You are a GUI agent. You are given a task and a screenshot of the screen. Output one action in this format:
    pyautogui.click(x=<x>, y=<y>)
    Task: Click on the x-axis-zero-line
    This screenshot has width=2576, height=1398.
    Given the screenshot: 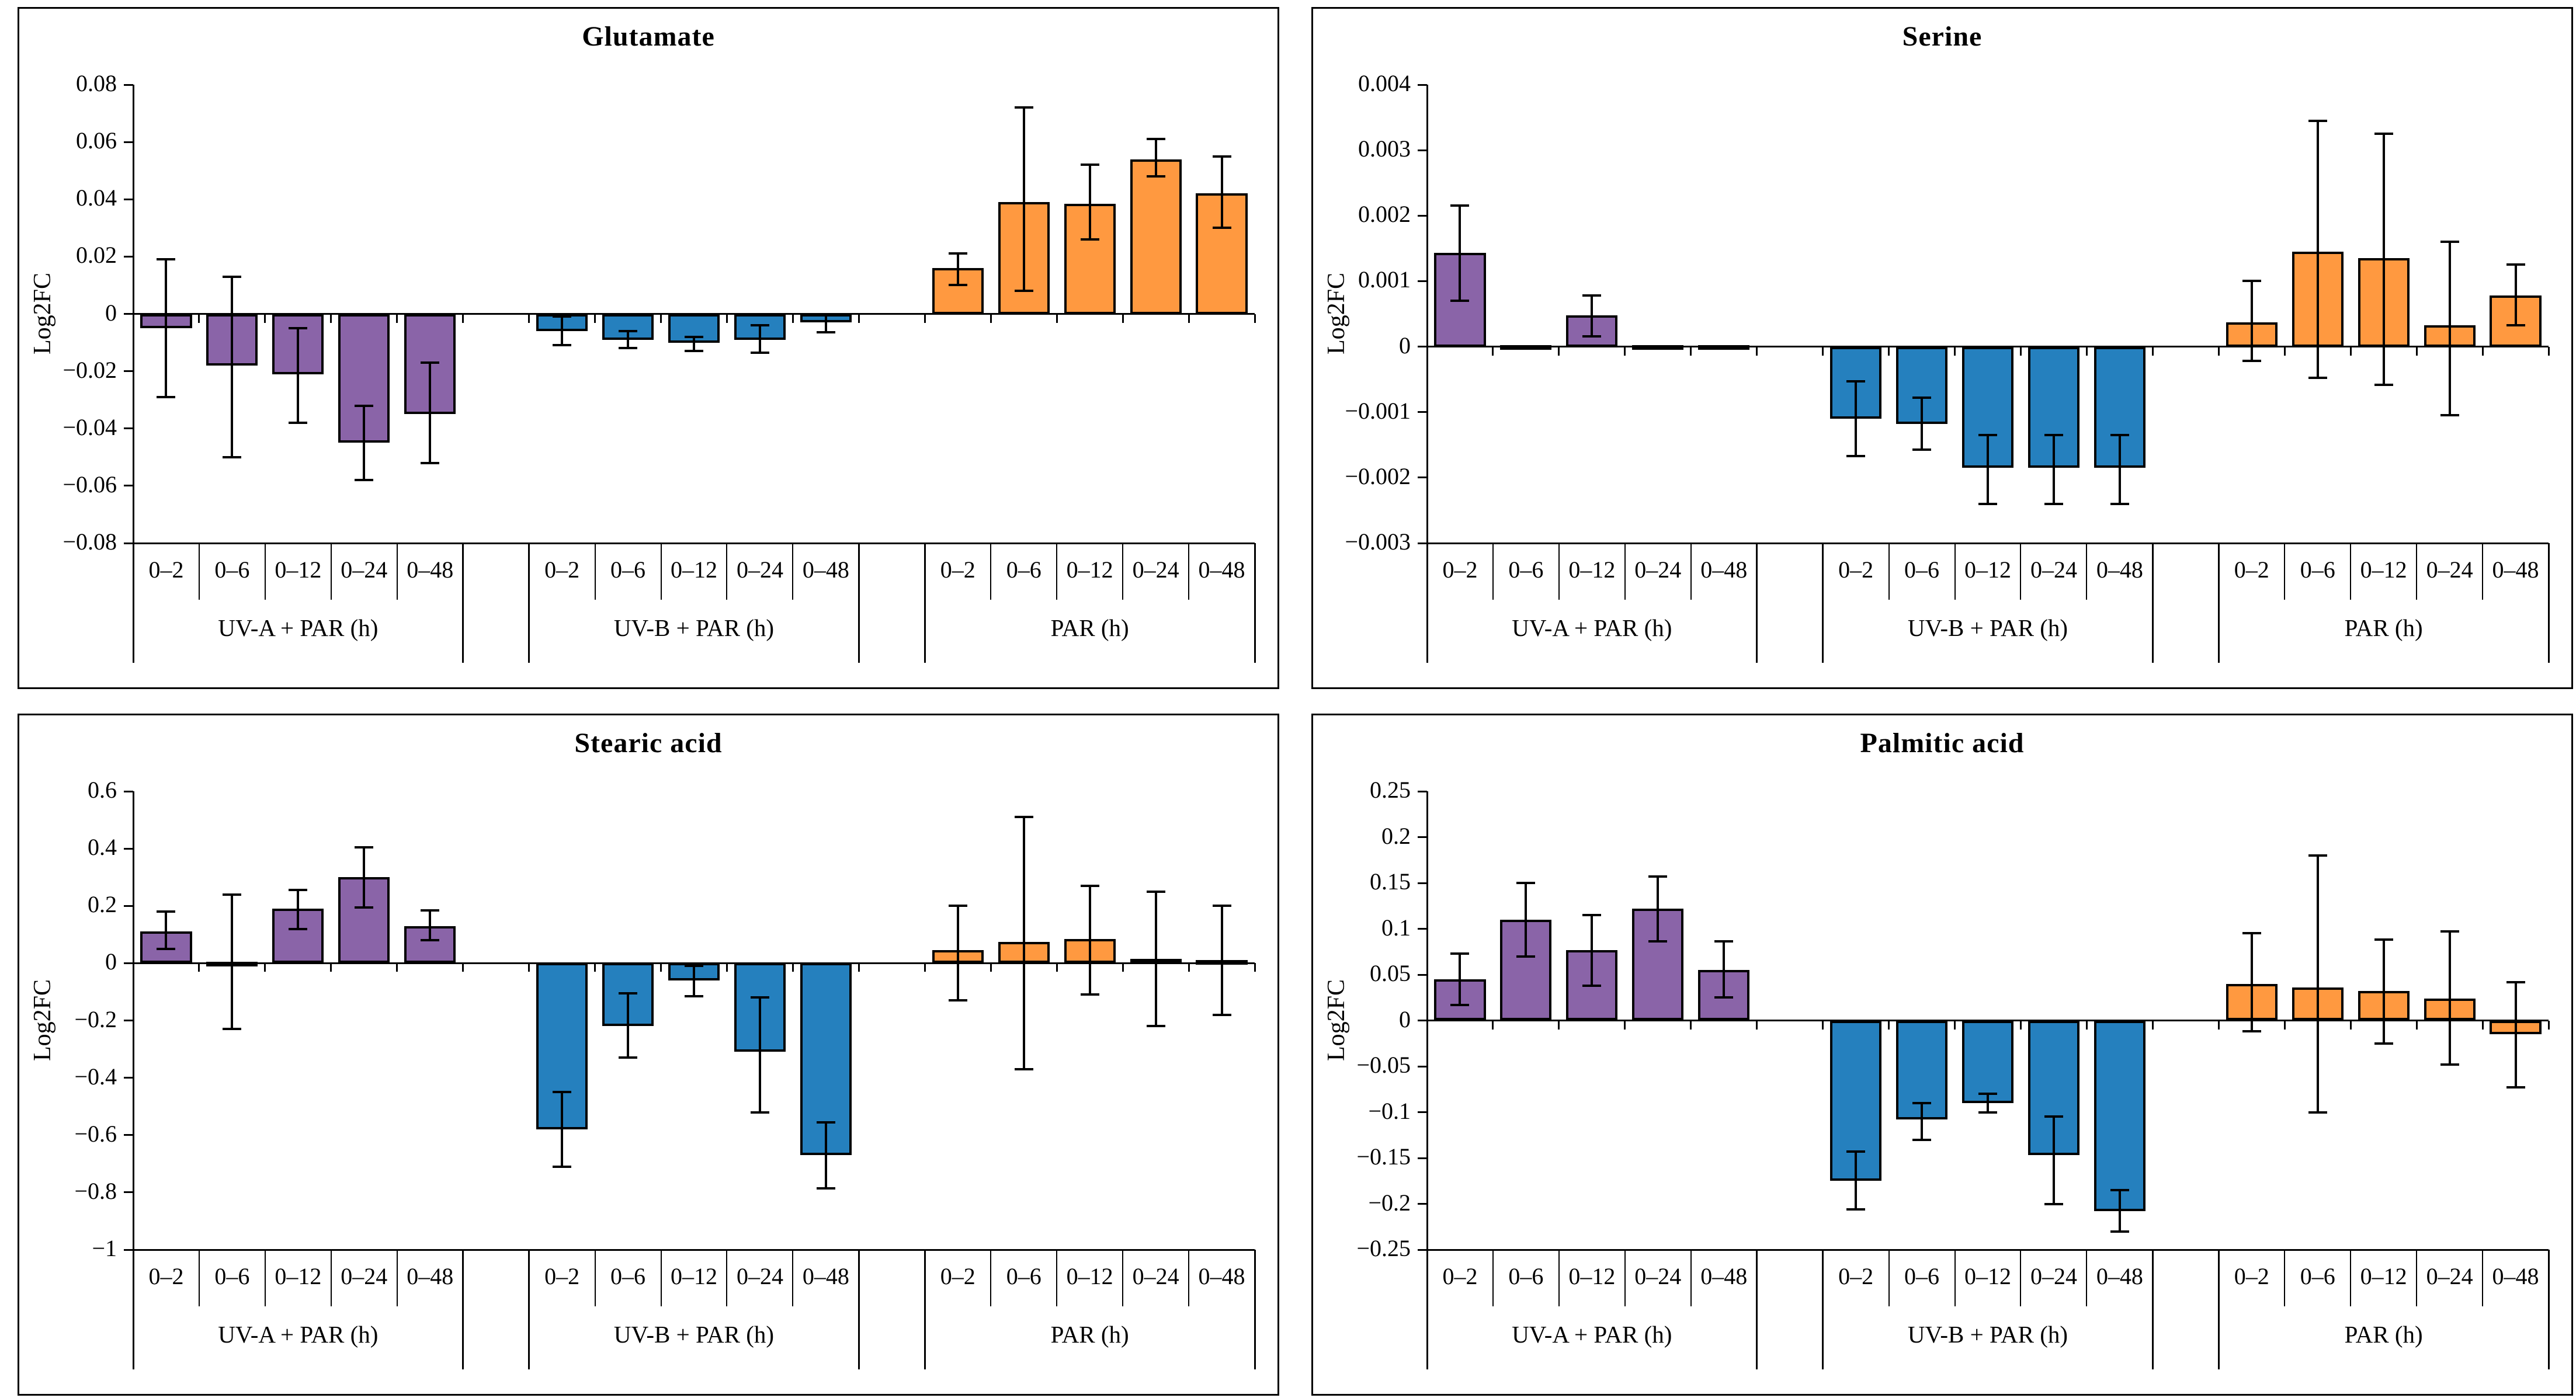 What is the action you would take?
    pyautogui.click(x=694, y=963)
    